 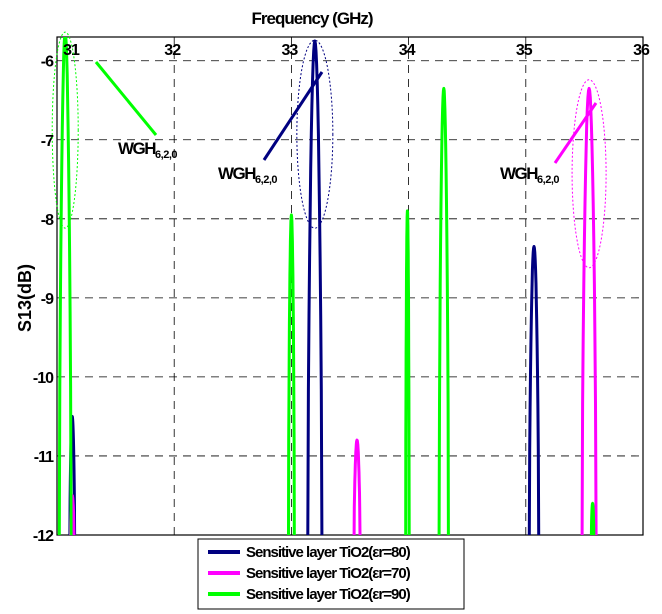 What do you see at coordinates (290, 50) in the screenshot?
I see `x-tick-label: 33` at bounding box center [290, 50].